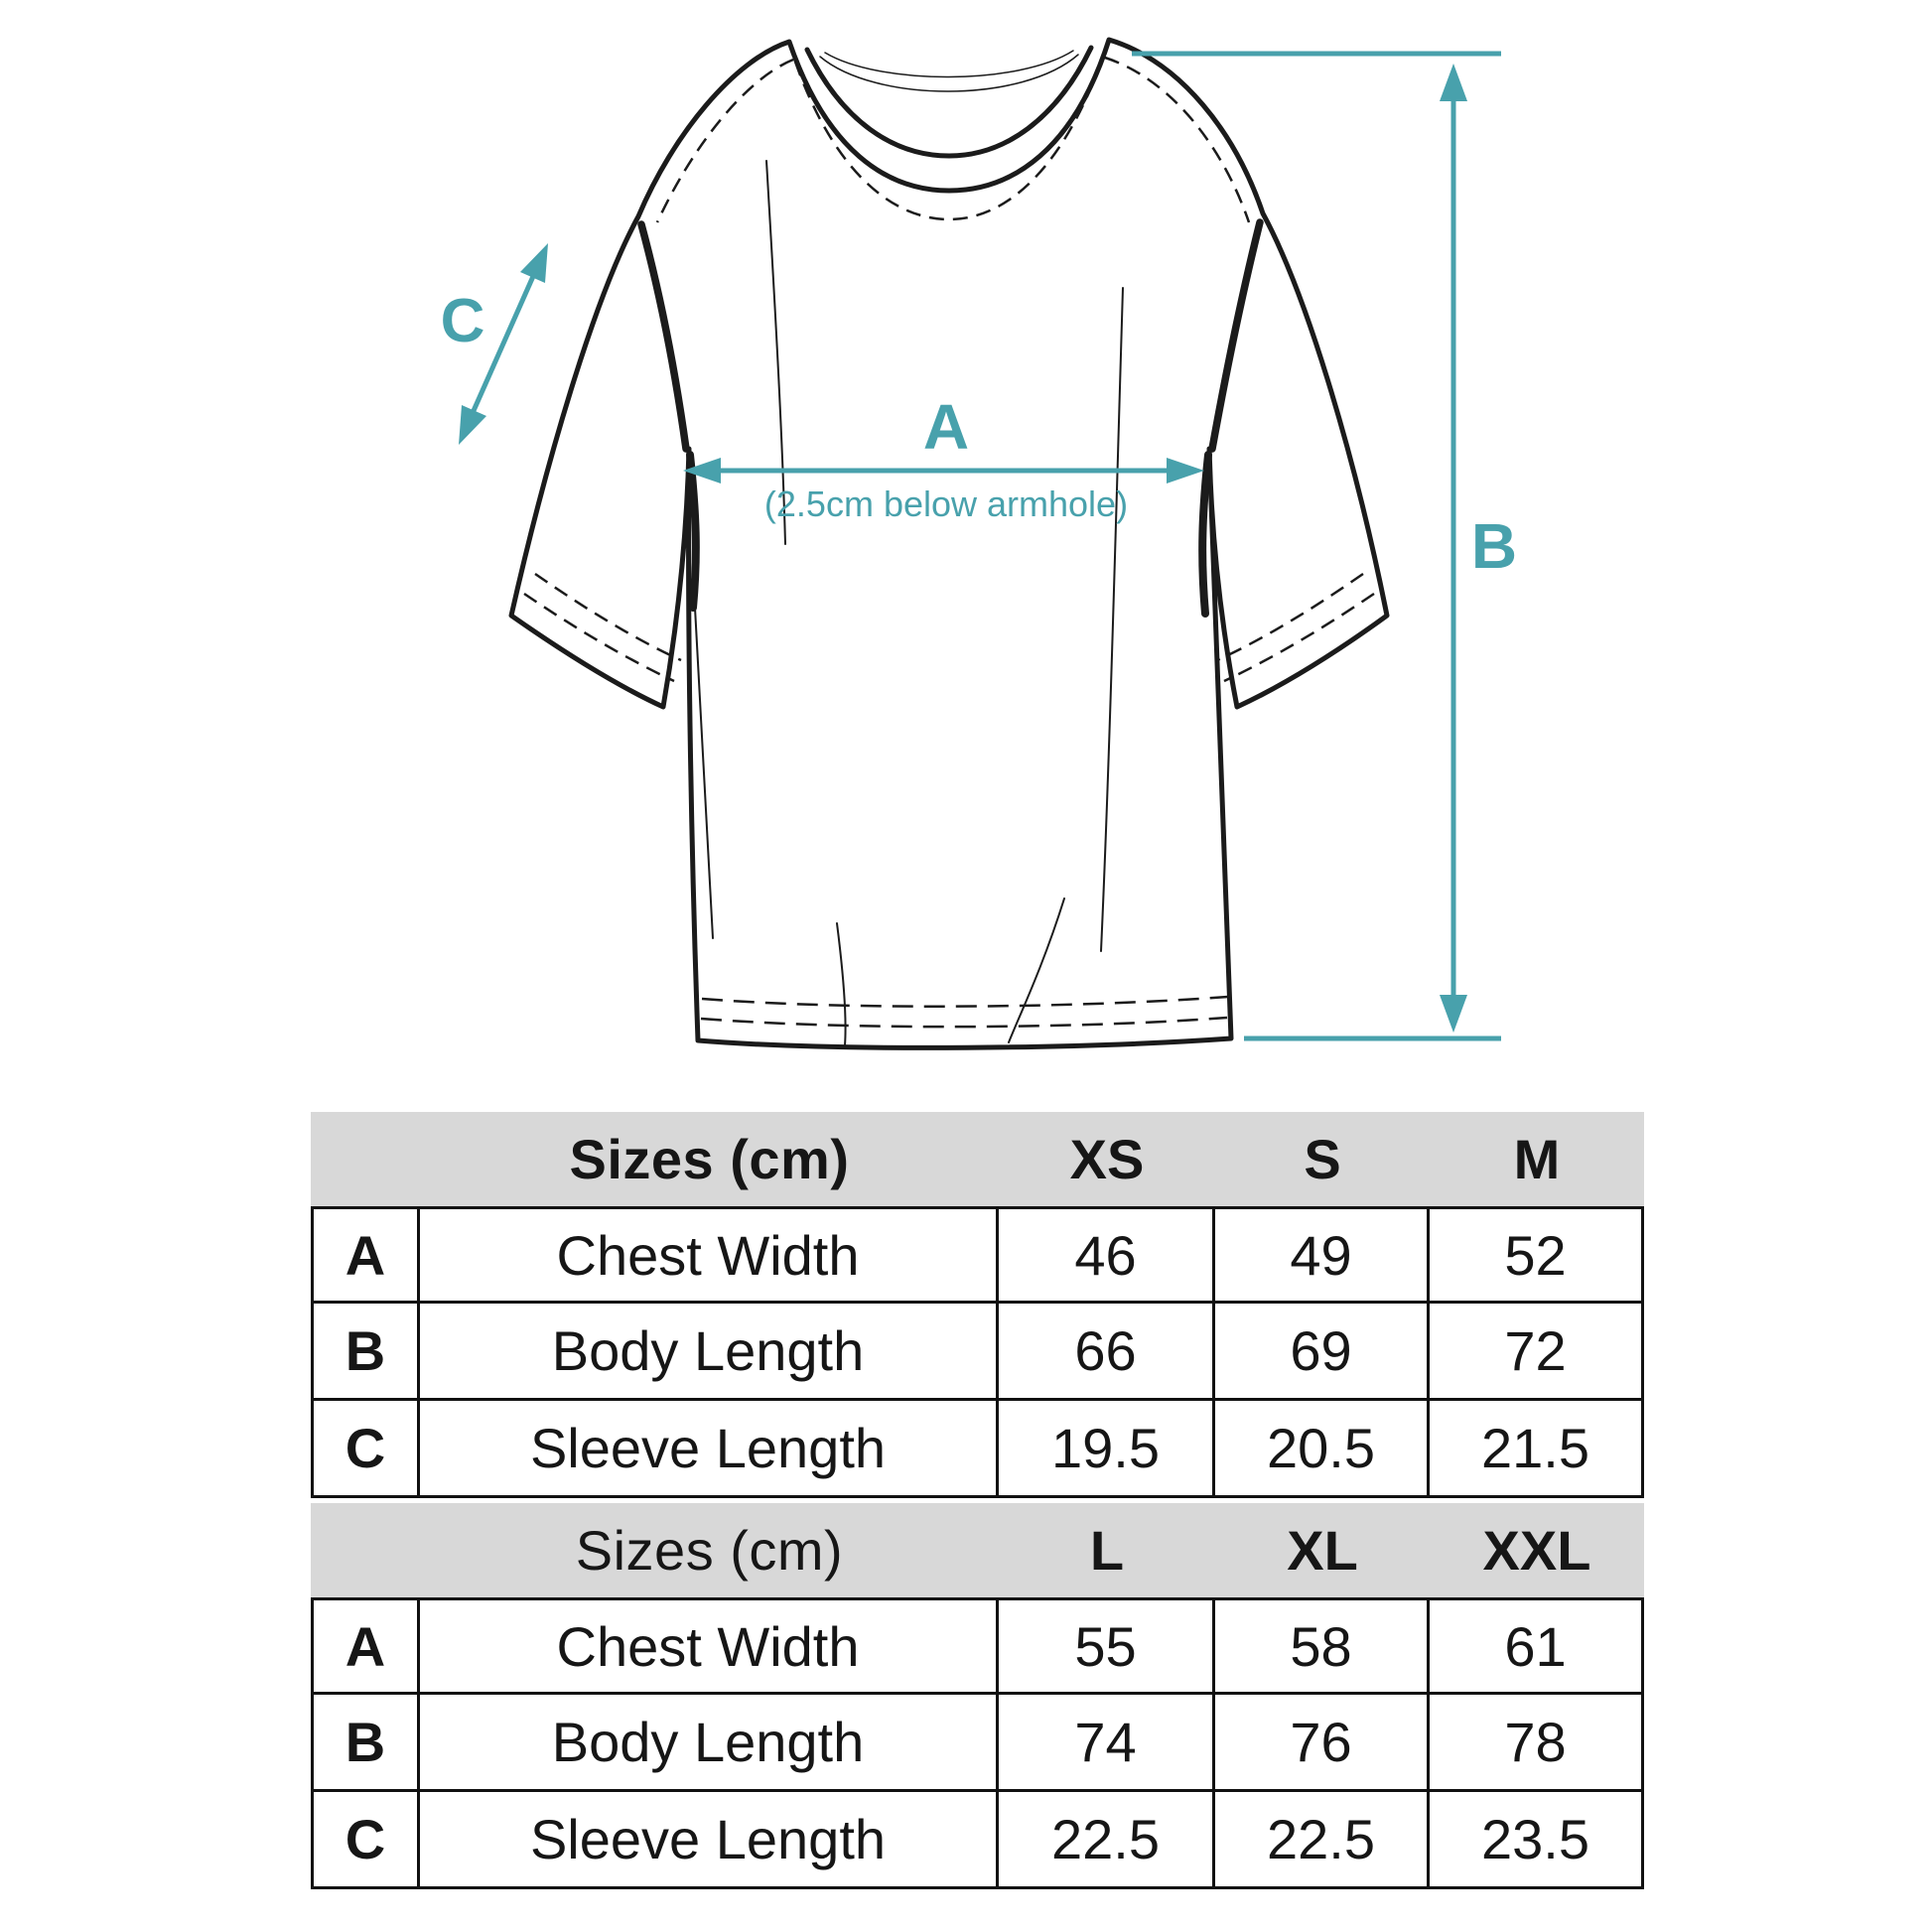  Describe the element at coordinates (949, 102) in the screenshot. I see `collar-inner-edge` at that location.